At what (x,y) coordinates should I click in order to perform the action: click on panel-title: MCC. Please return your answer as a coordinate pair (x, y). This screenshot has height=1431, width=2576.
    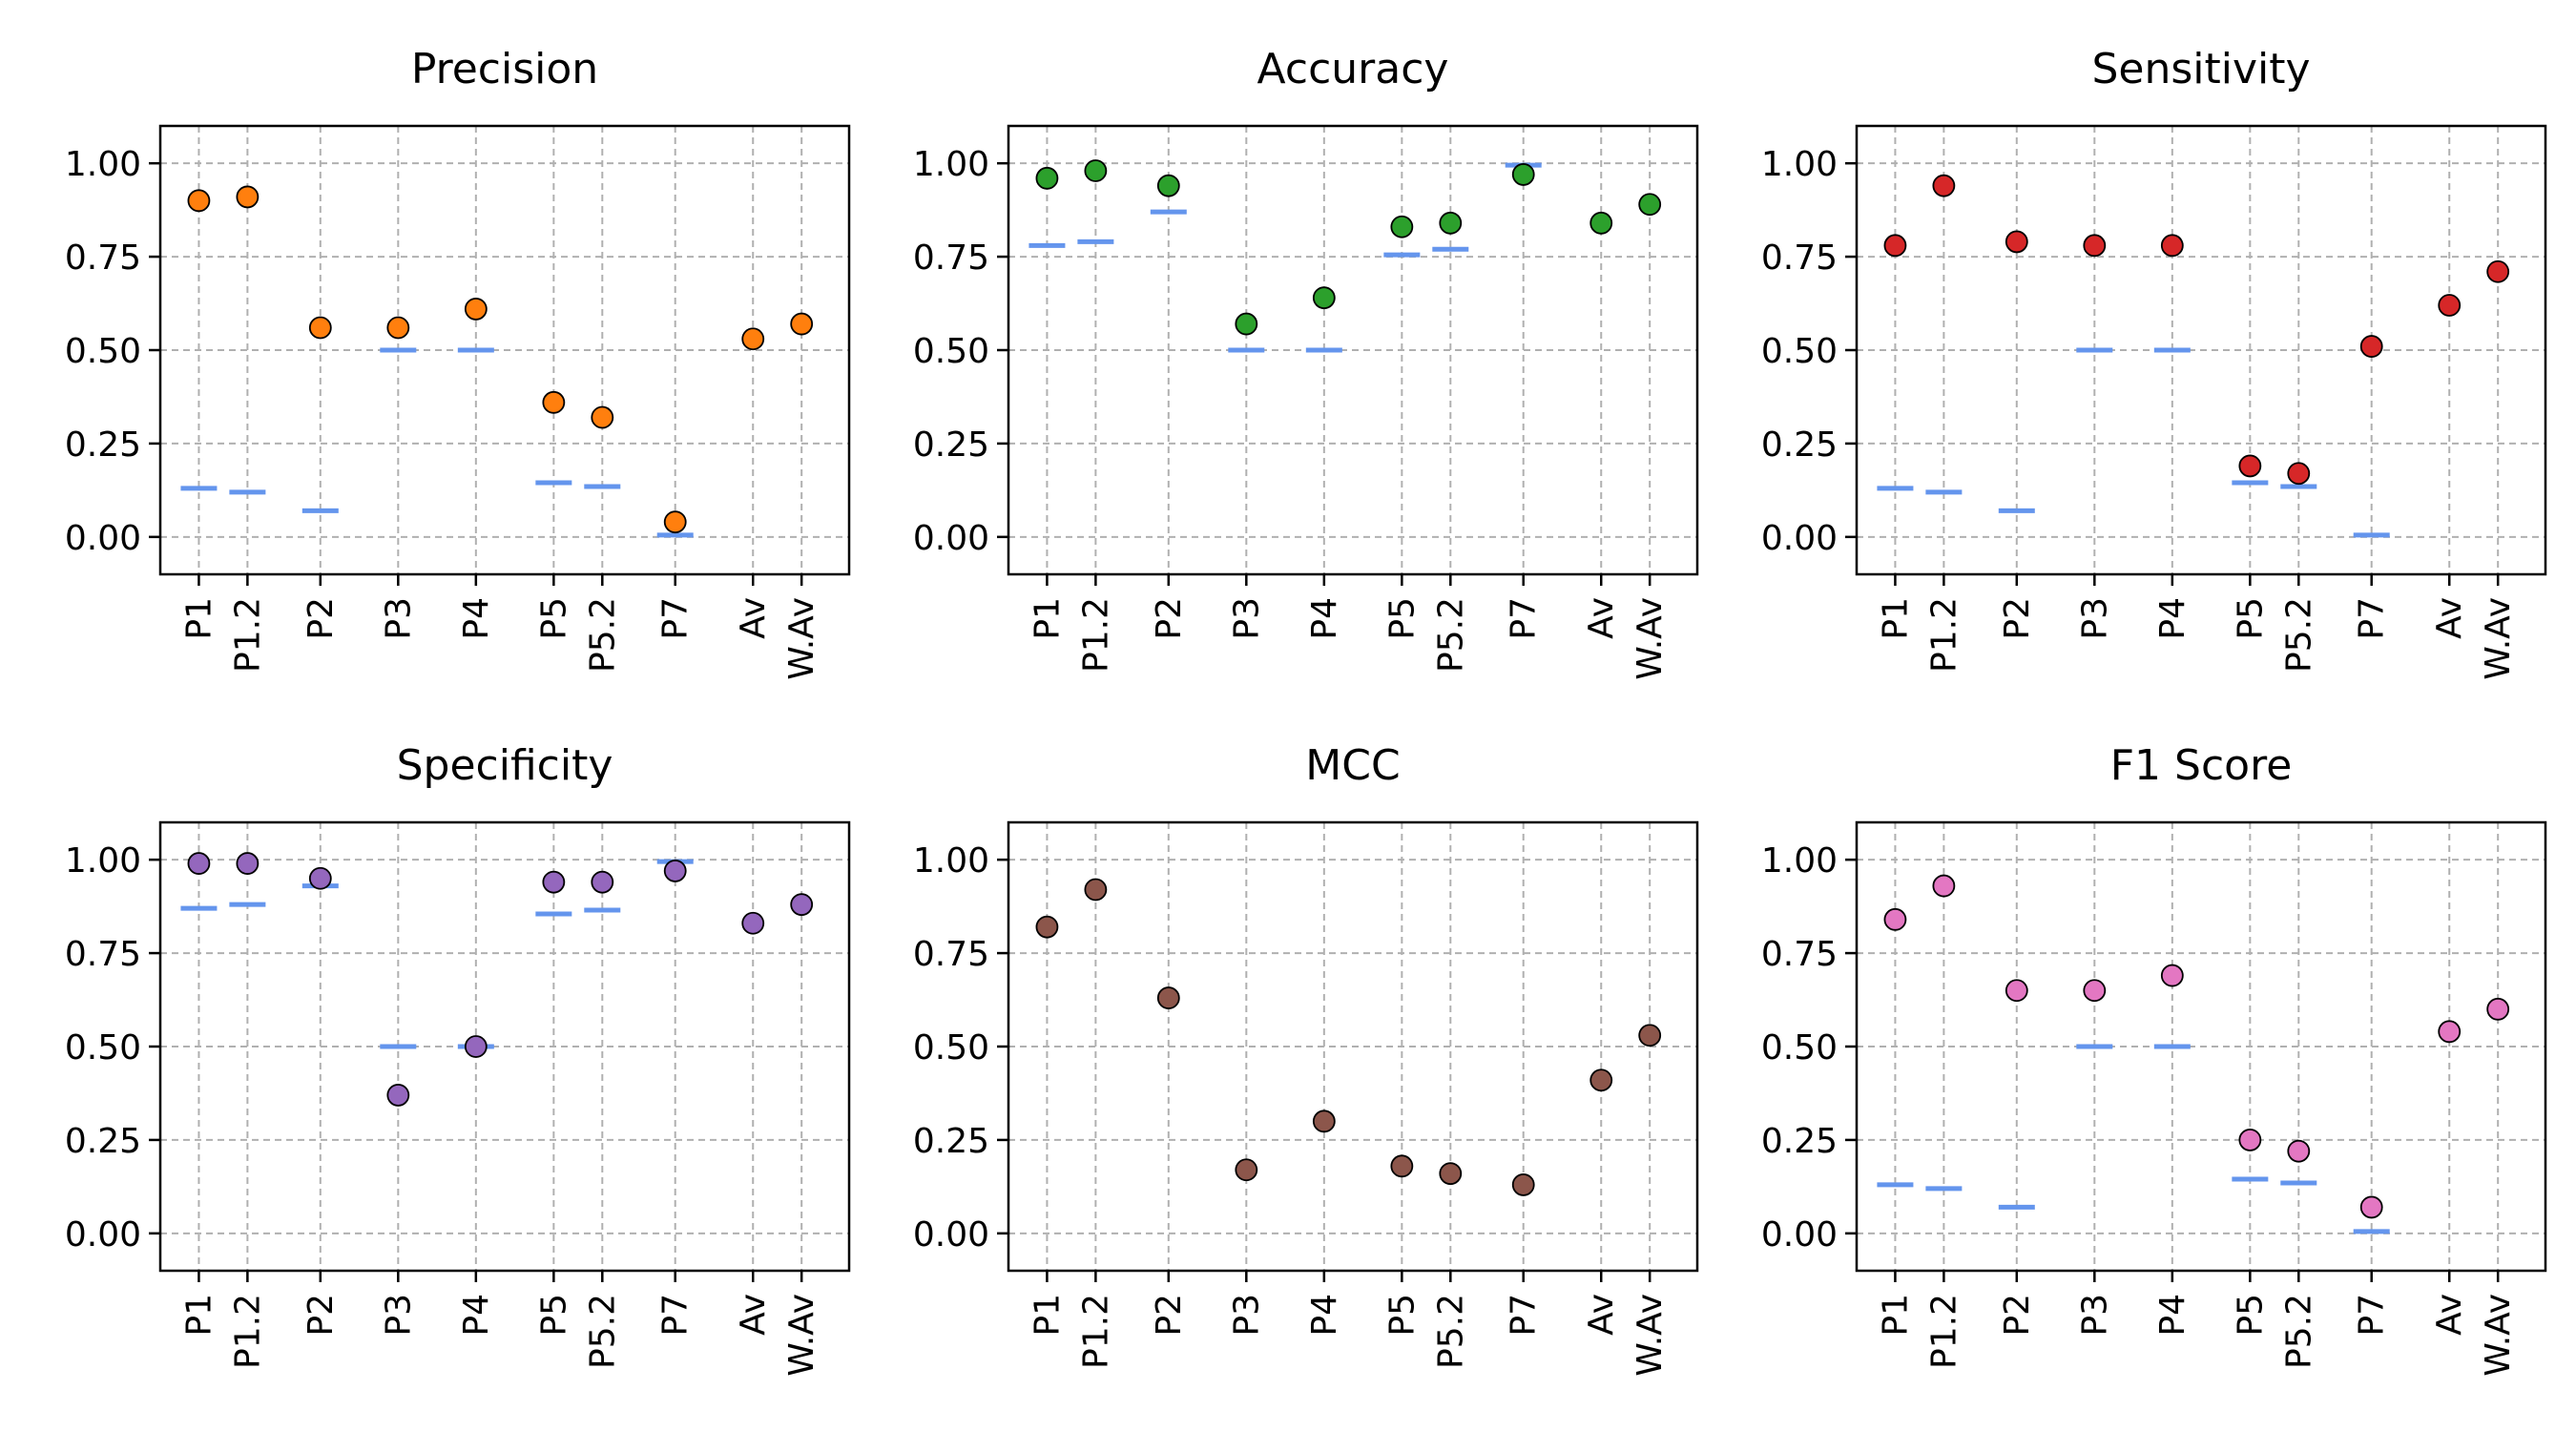
    Looking at the image, I should click on (1352, 765).